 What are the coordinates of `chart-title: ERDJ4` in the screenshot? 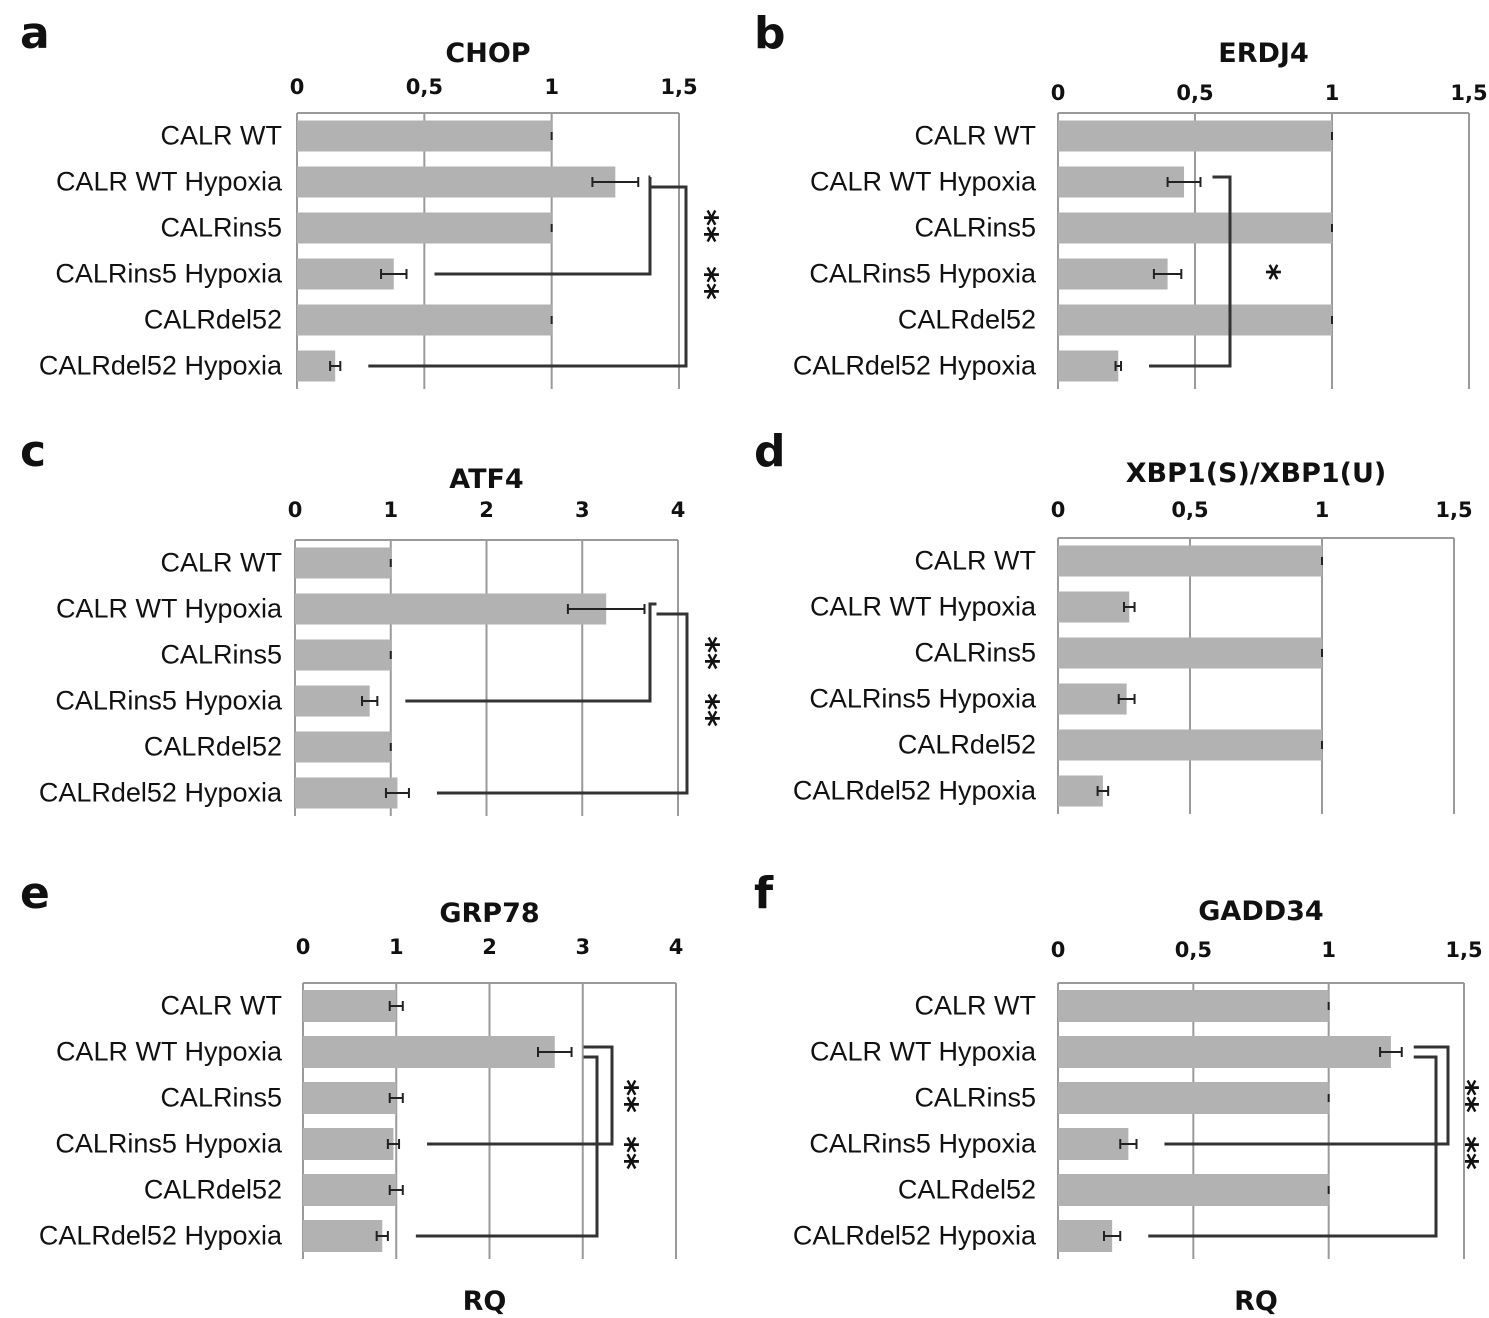 It's located at (1263, 53).